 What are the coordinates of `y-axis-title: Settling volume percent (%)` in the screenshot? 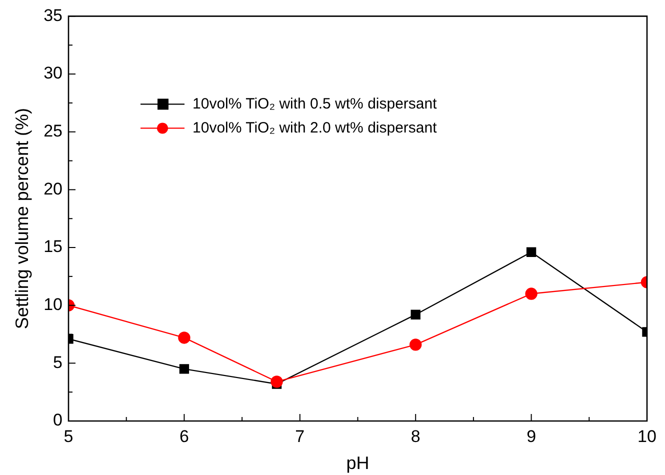 It's located at (22, 219).